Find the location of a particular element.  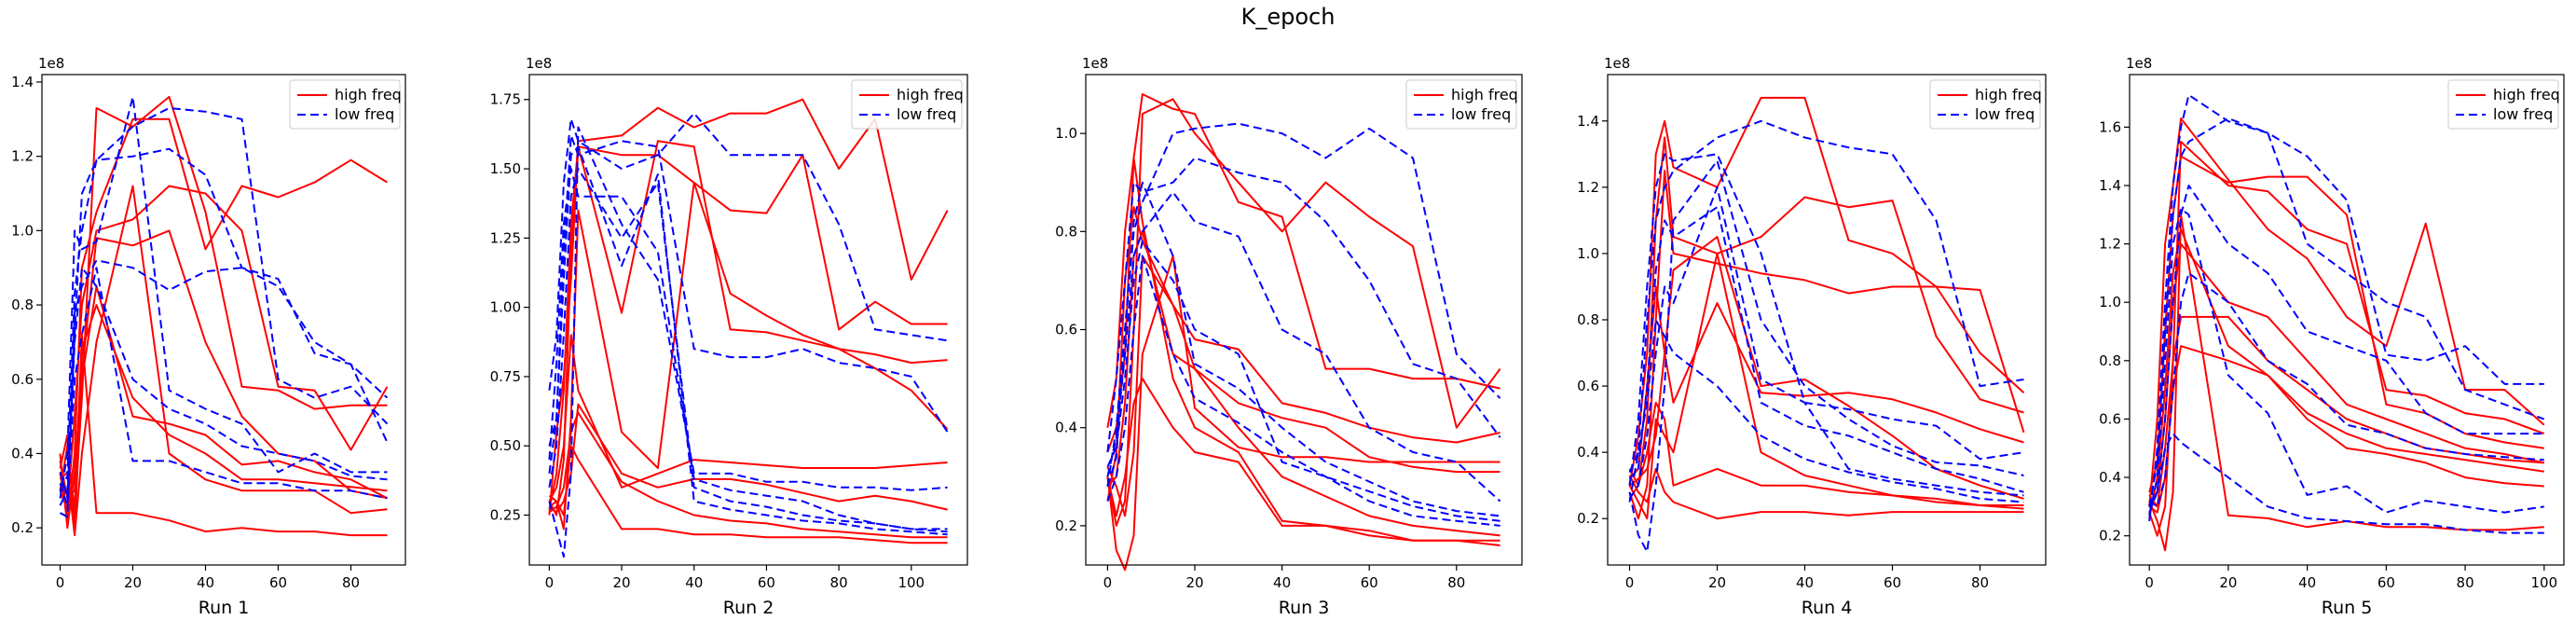

y-tick-label: 0.2 is located at coordinates (1066, 525).